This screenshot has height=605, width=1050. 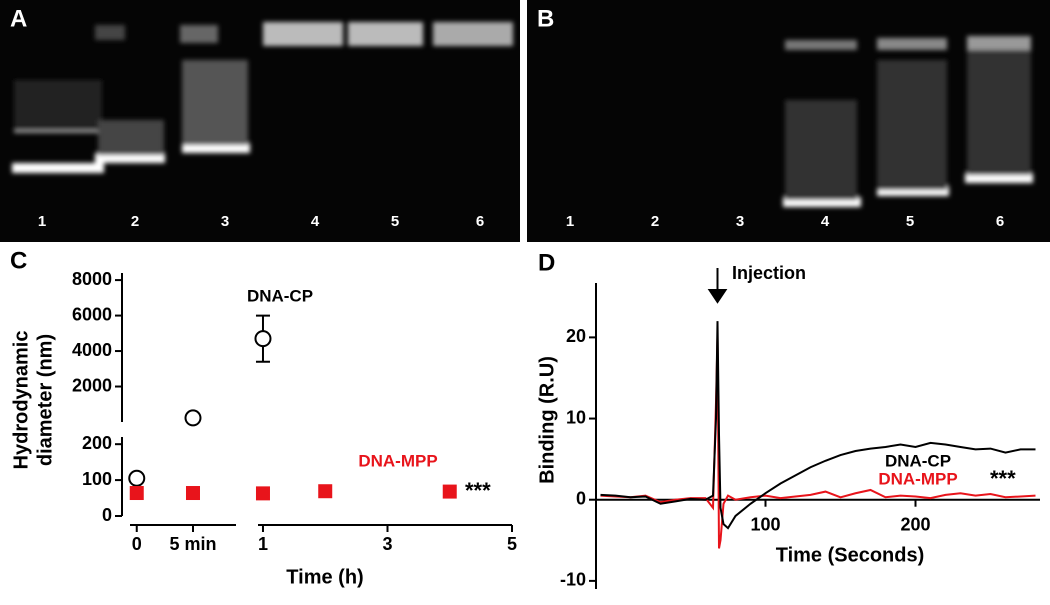 What do you see at coordinates (765, 524) in the screenshot?
I see `x-tick-label: 100` at bounding box center [765, 524].